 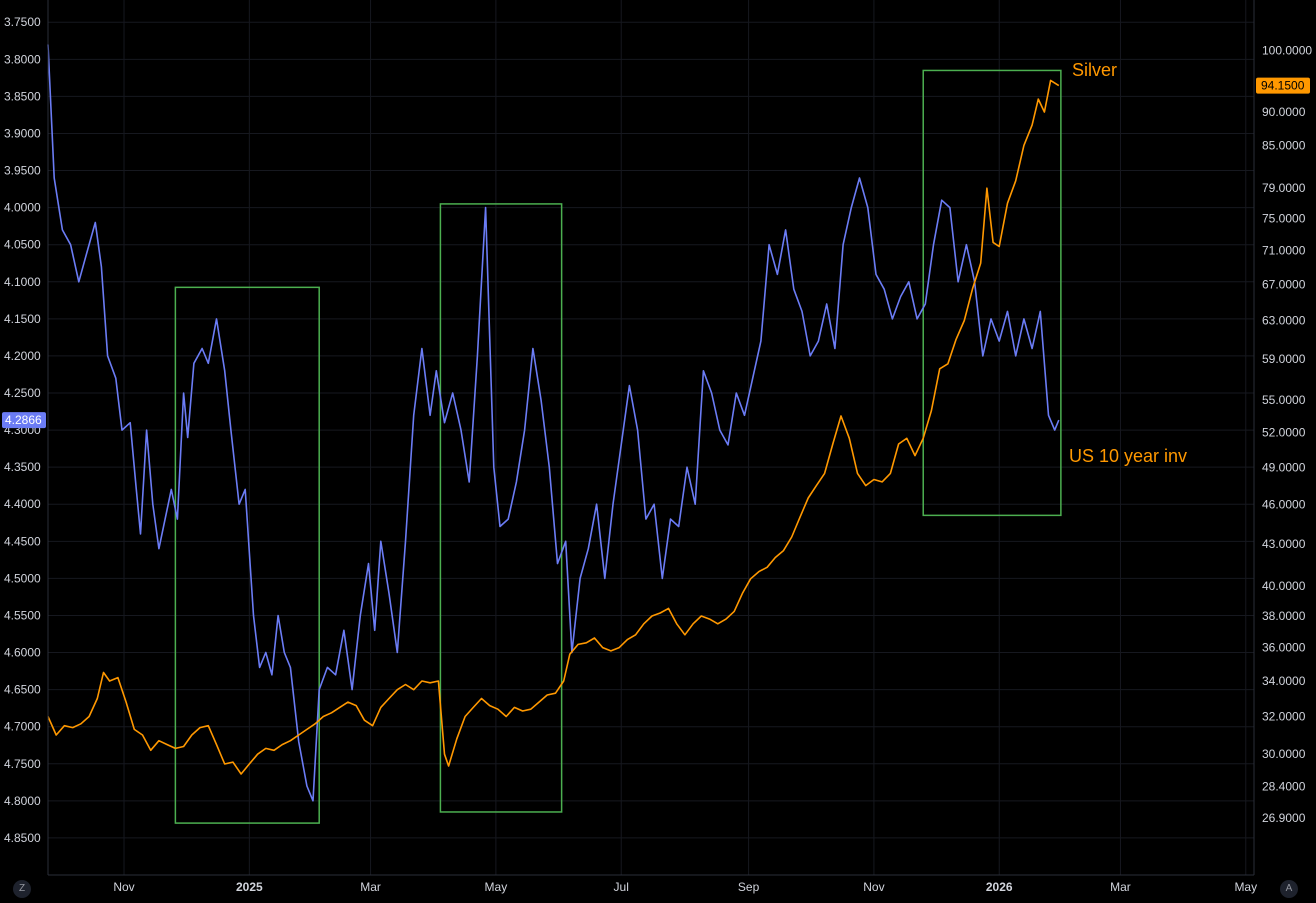 I want to click on right-tick-label: 36.0000, so click(x=1284, y=648).